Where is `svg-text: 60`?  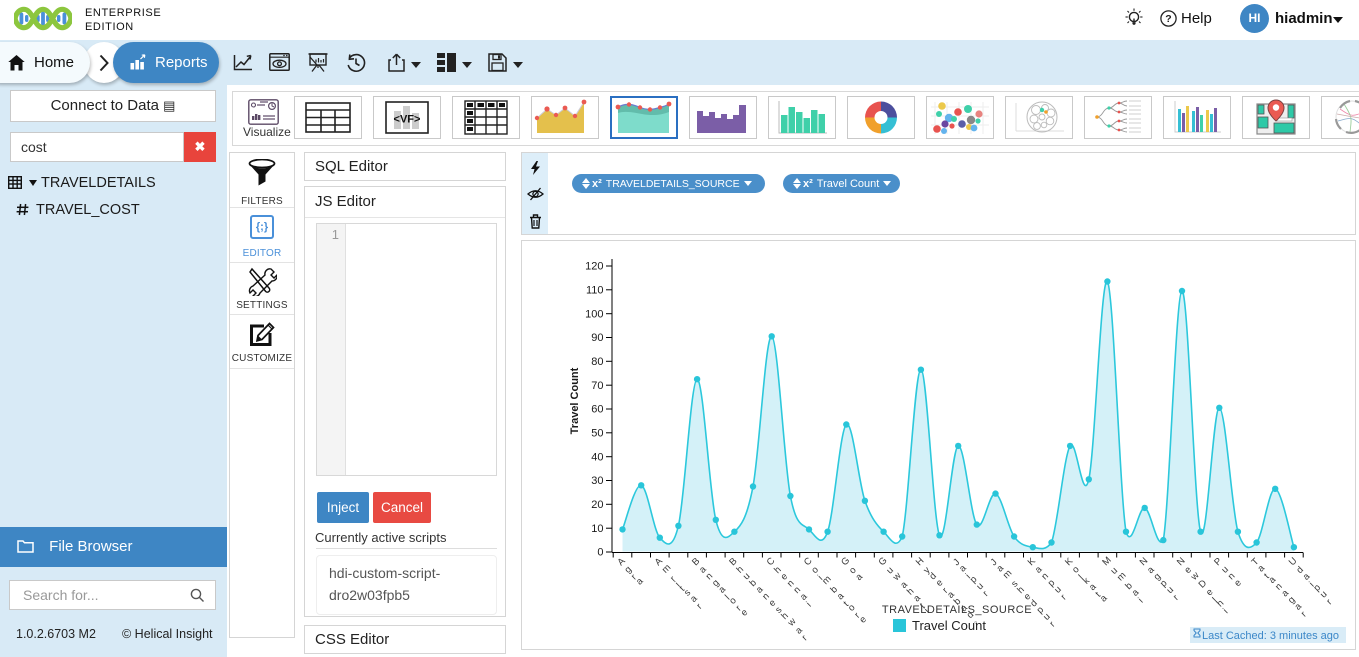
svg-text: 60 is located at coordinates (597, 410).